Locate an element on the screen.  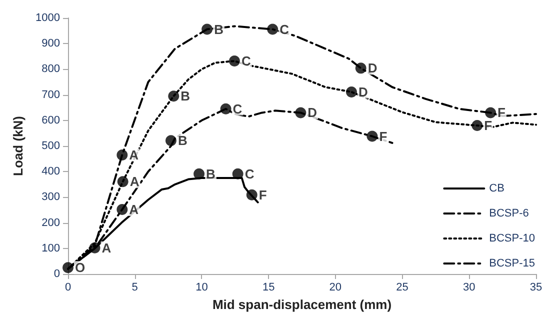
y-tick-label: 1000 is located at coordinates (48, 18).